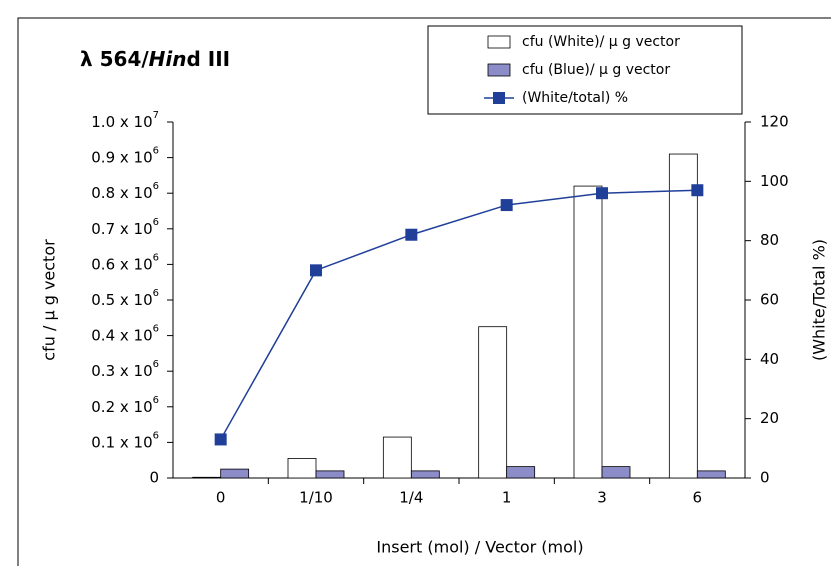  Describe the element at coordinates (121, 228) in the screenshot. I see `y-tick-label-base: 0.7 x 10` at that location.